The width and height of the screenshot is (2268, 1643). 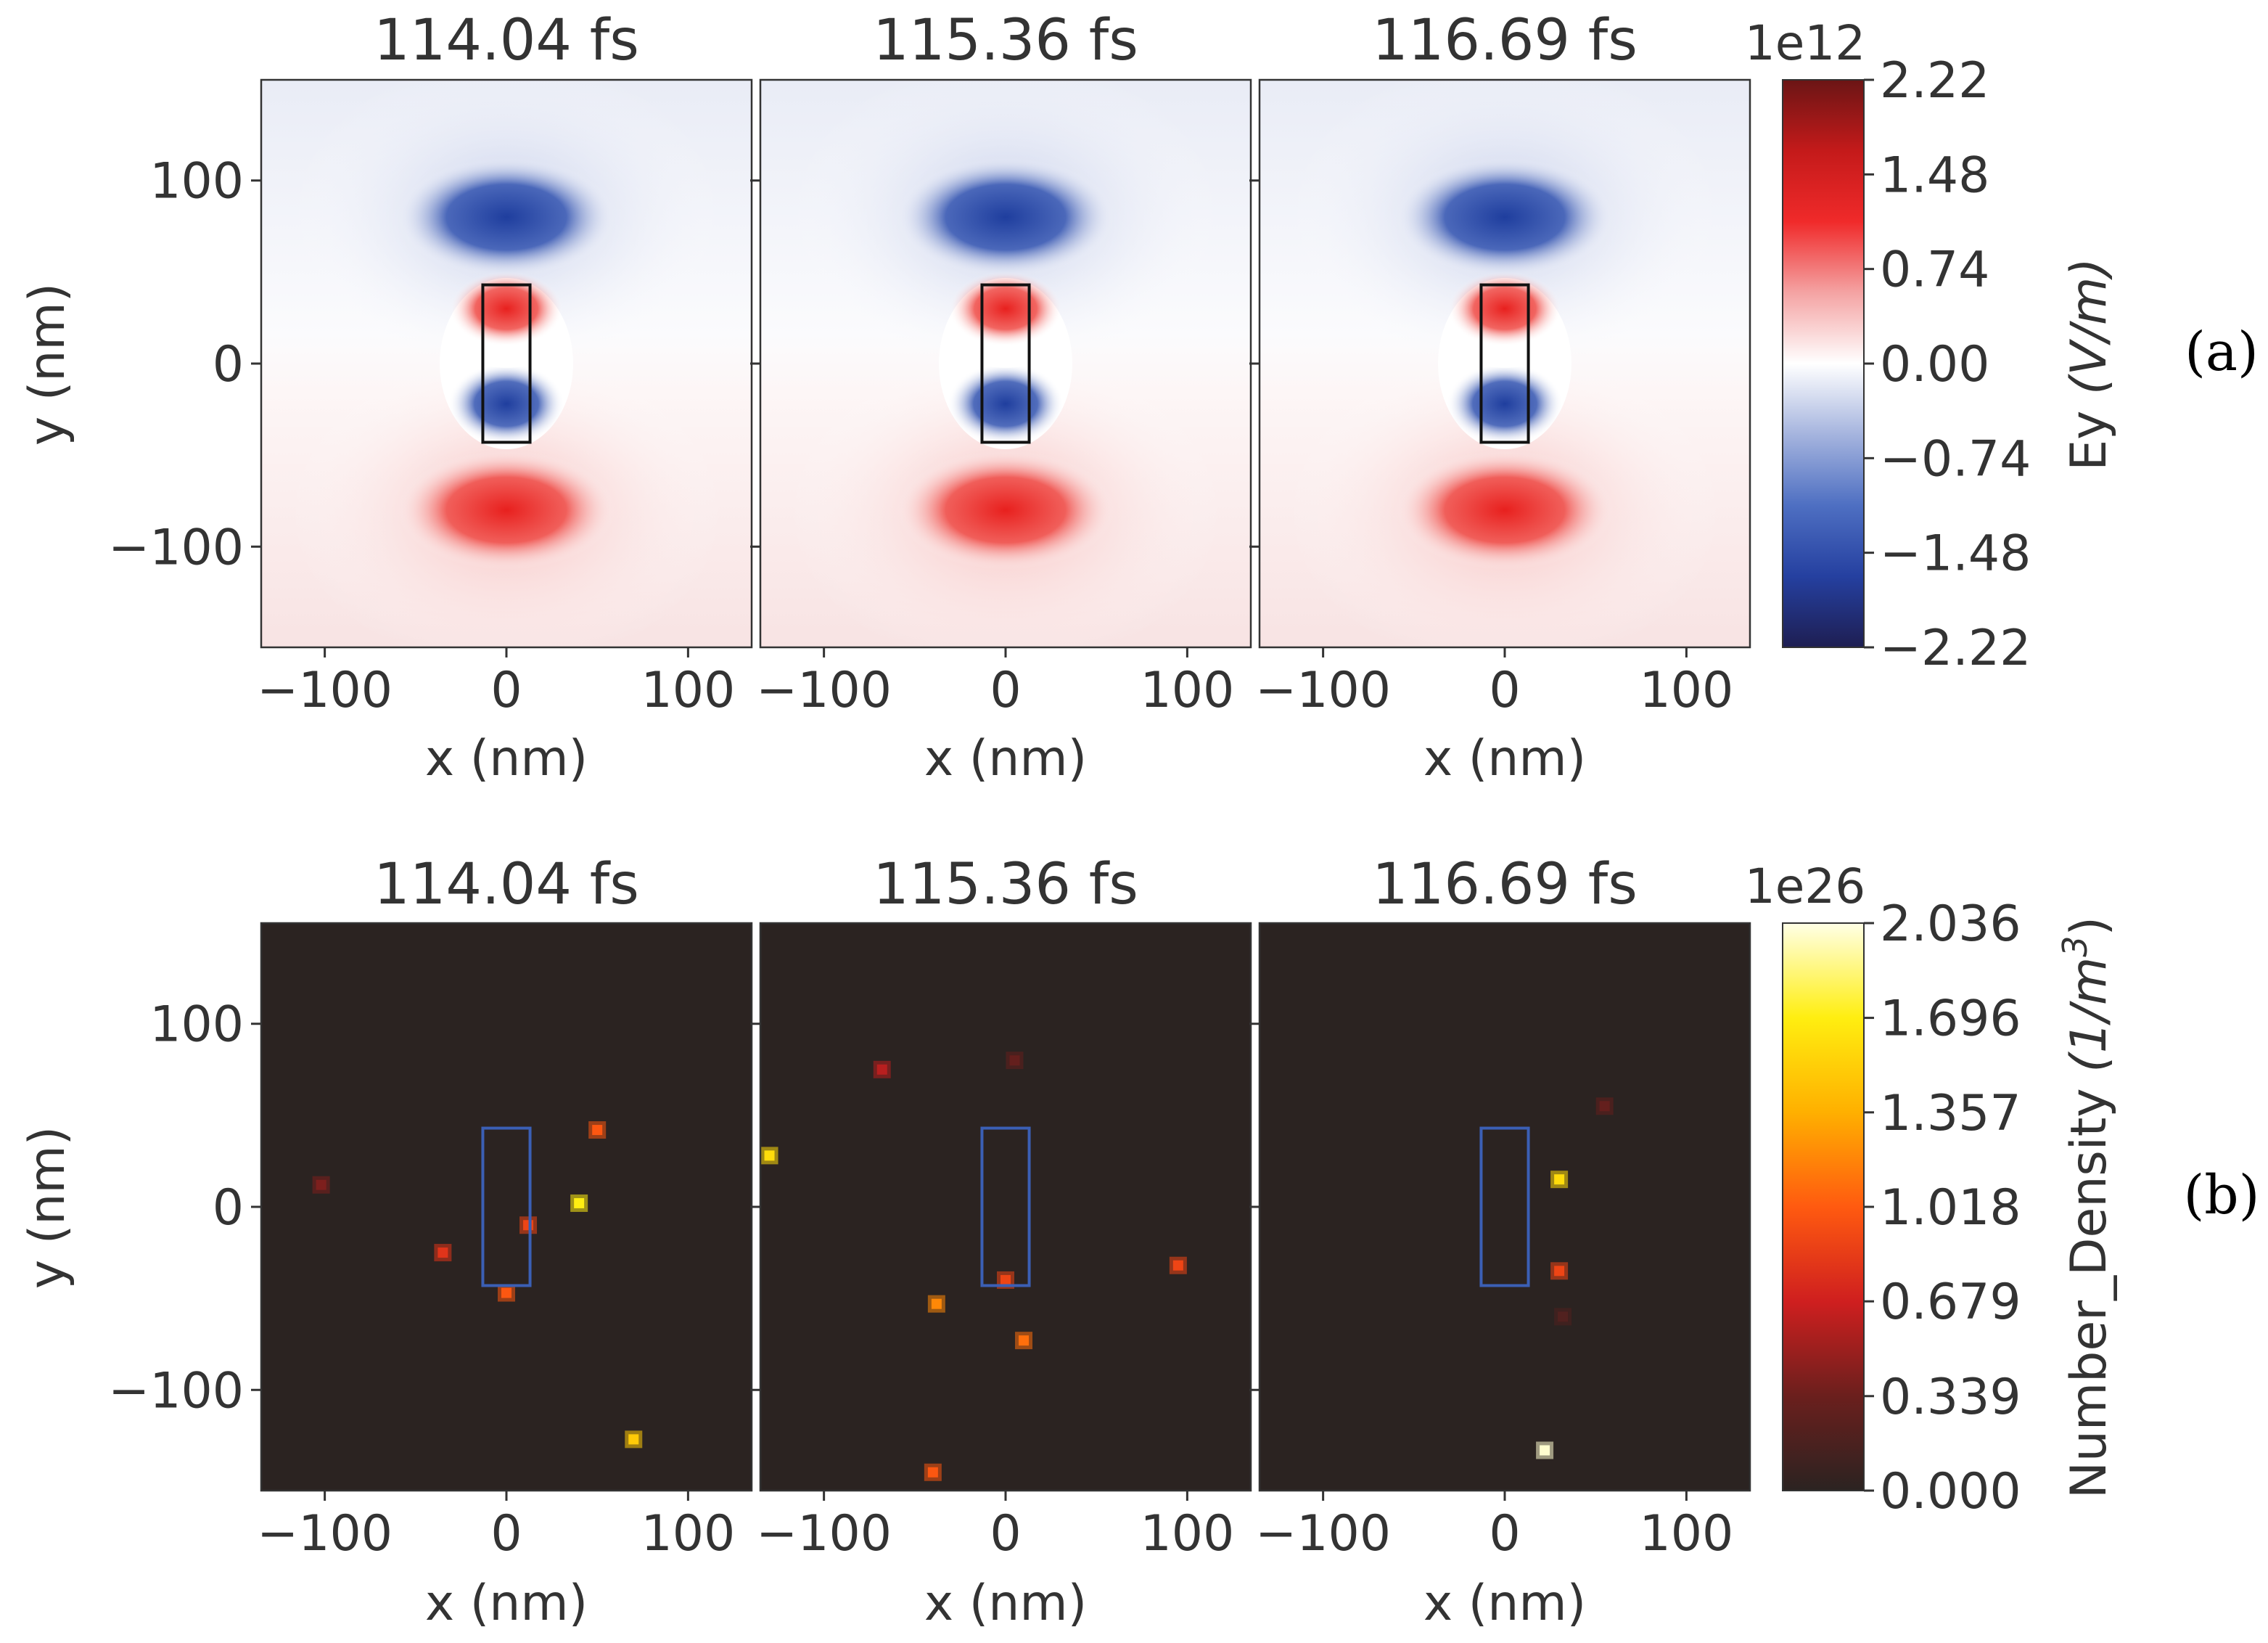 What do you see at coordinates (1951, 1113) in the screenshot?
I see `colorbar-tick-label: 1.357` at bounding box center [1951, 1113].